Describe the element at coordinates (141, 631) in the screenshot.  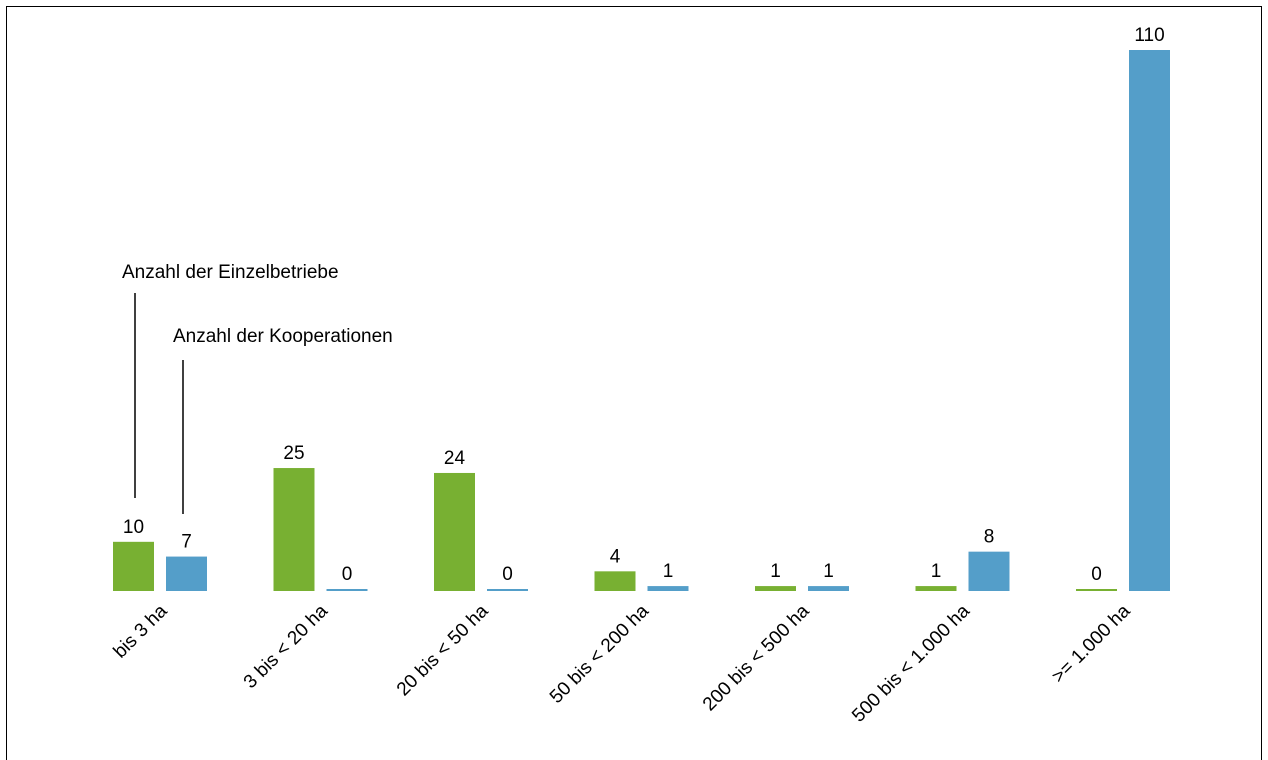
I see `x-tick-label: bis 3 ha` at that location.